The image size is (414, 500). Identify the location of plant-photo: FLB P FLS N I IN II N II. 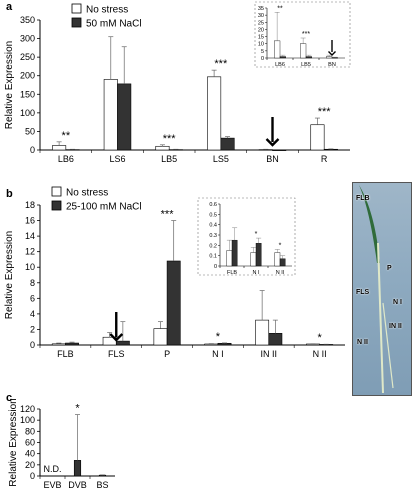
(382, 289).